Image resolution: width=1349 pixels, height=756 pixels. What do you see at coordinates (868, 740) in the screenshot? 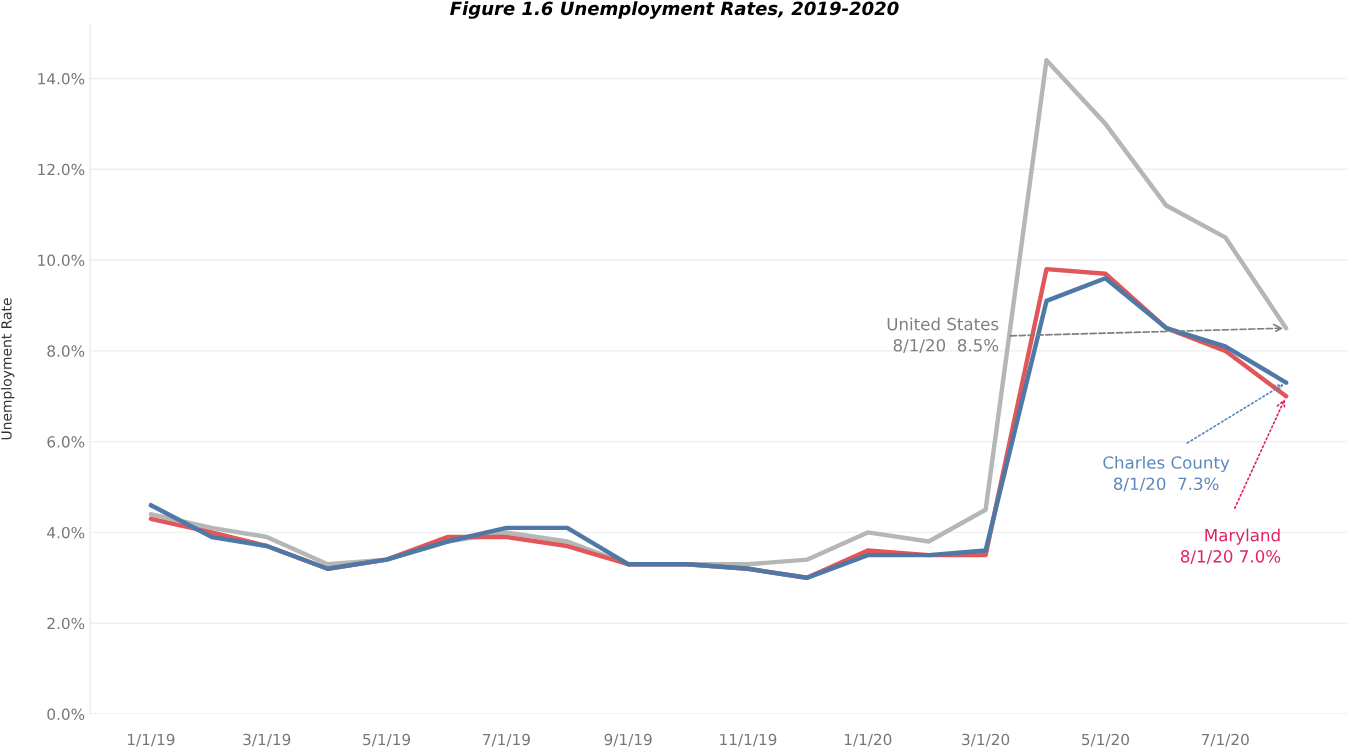
I see `x-tick-label: 1/1/20` at bounding box center [868, 740].